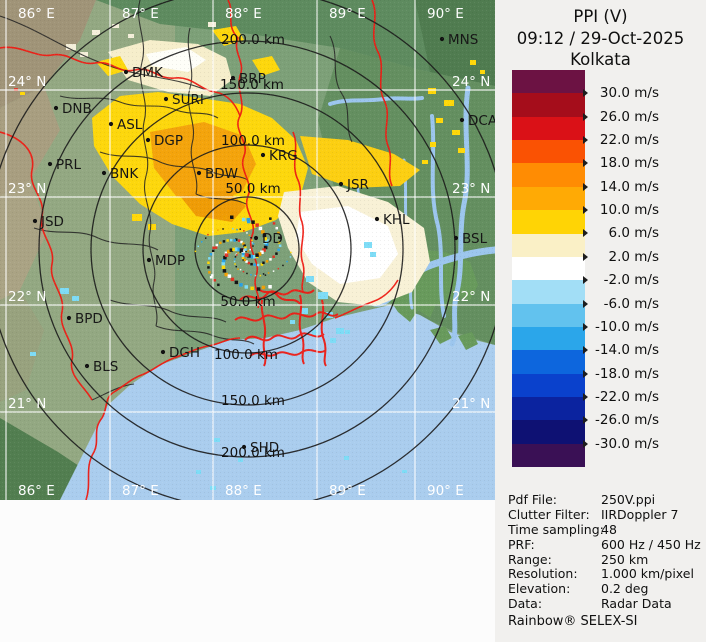  What do you see at coordinates (556, 529) in the screenshot?
I see `info-label: Time sampling:` at bounding box center [556, 529].